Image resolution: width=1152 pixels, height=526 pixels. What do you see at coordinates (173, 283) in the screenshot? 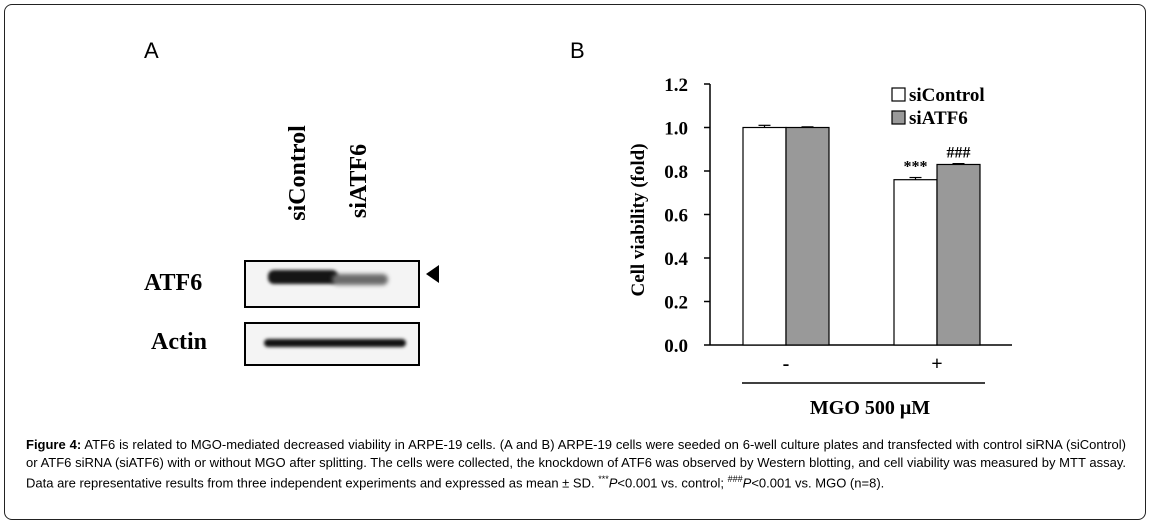
I see `row-label-atf6: ATF6` at bounding box center [173, 283].